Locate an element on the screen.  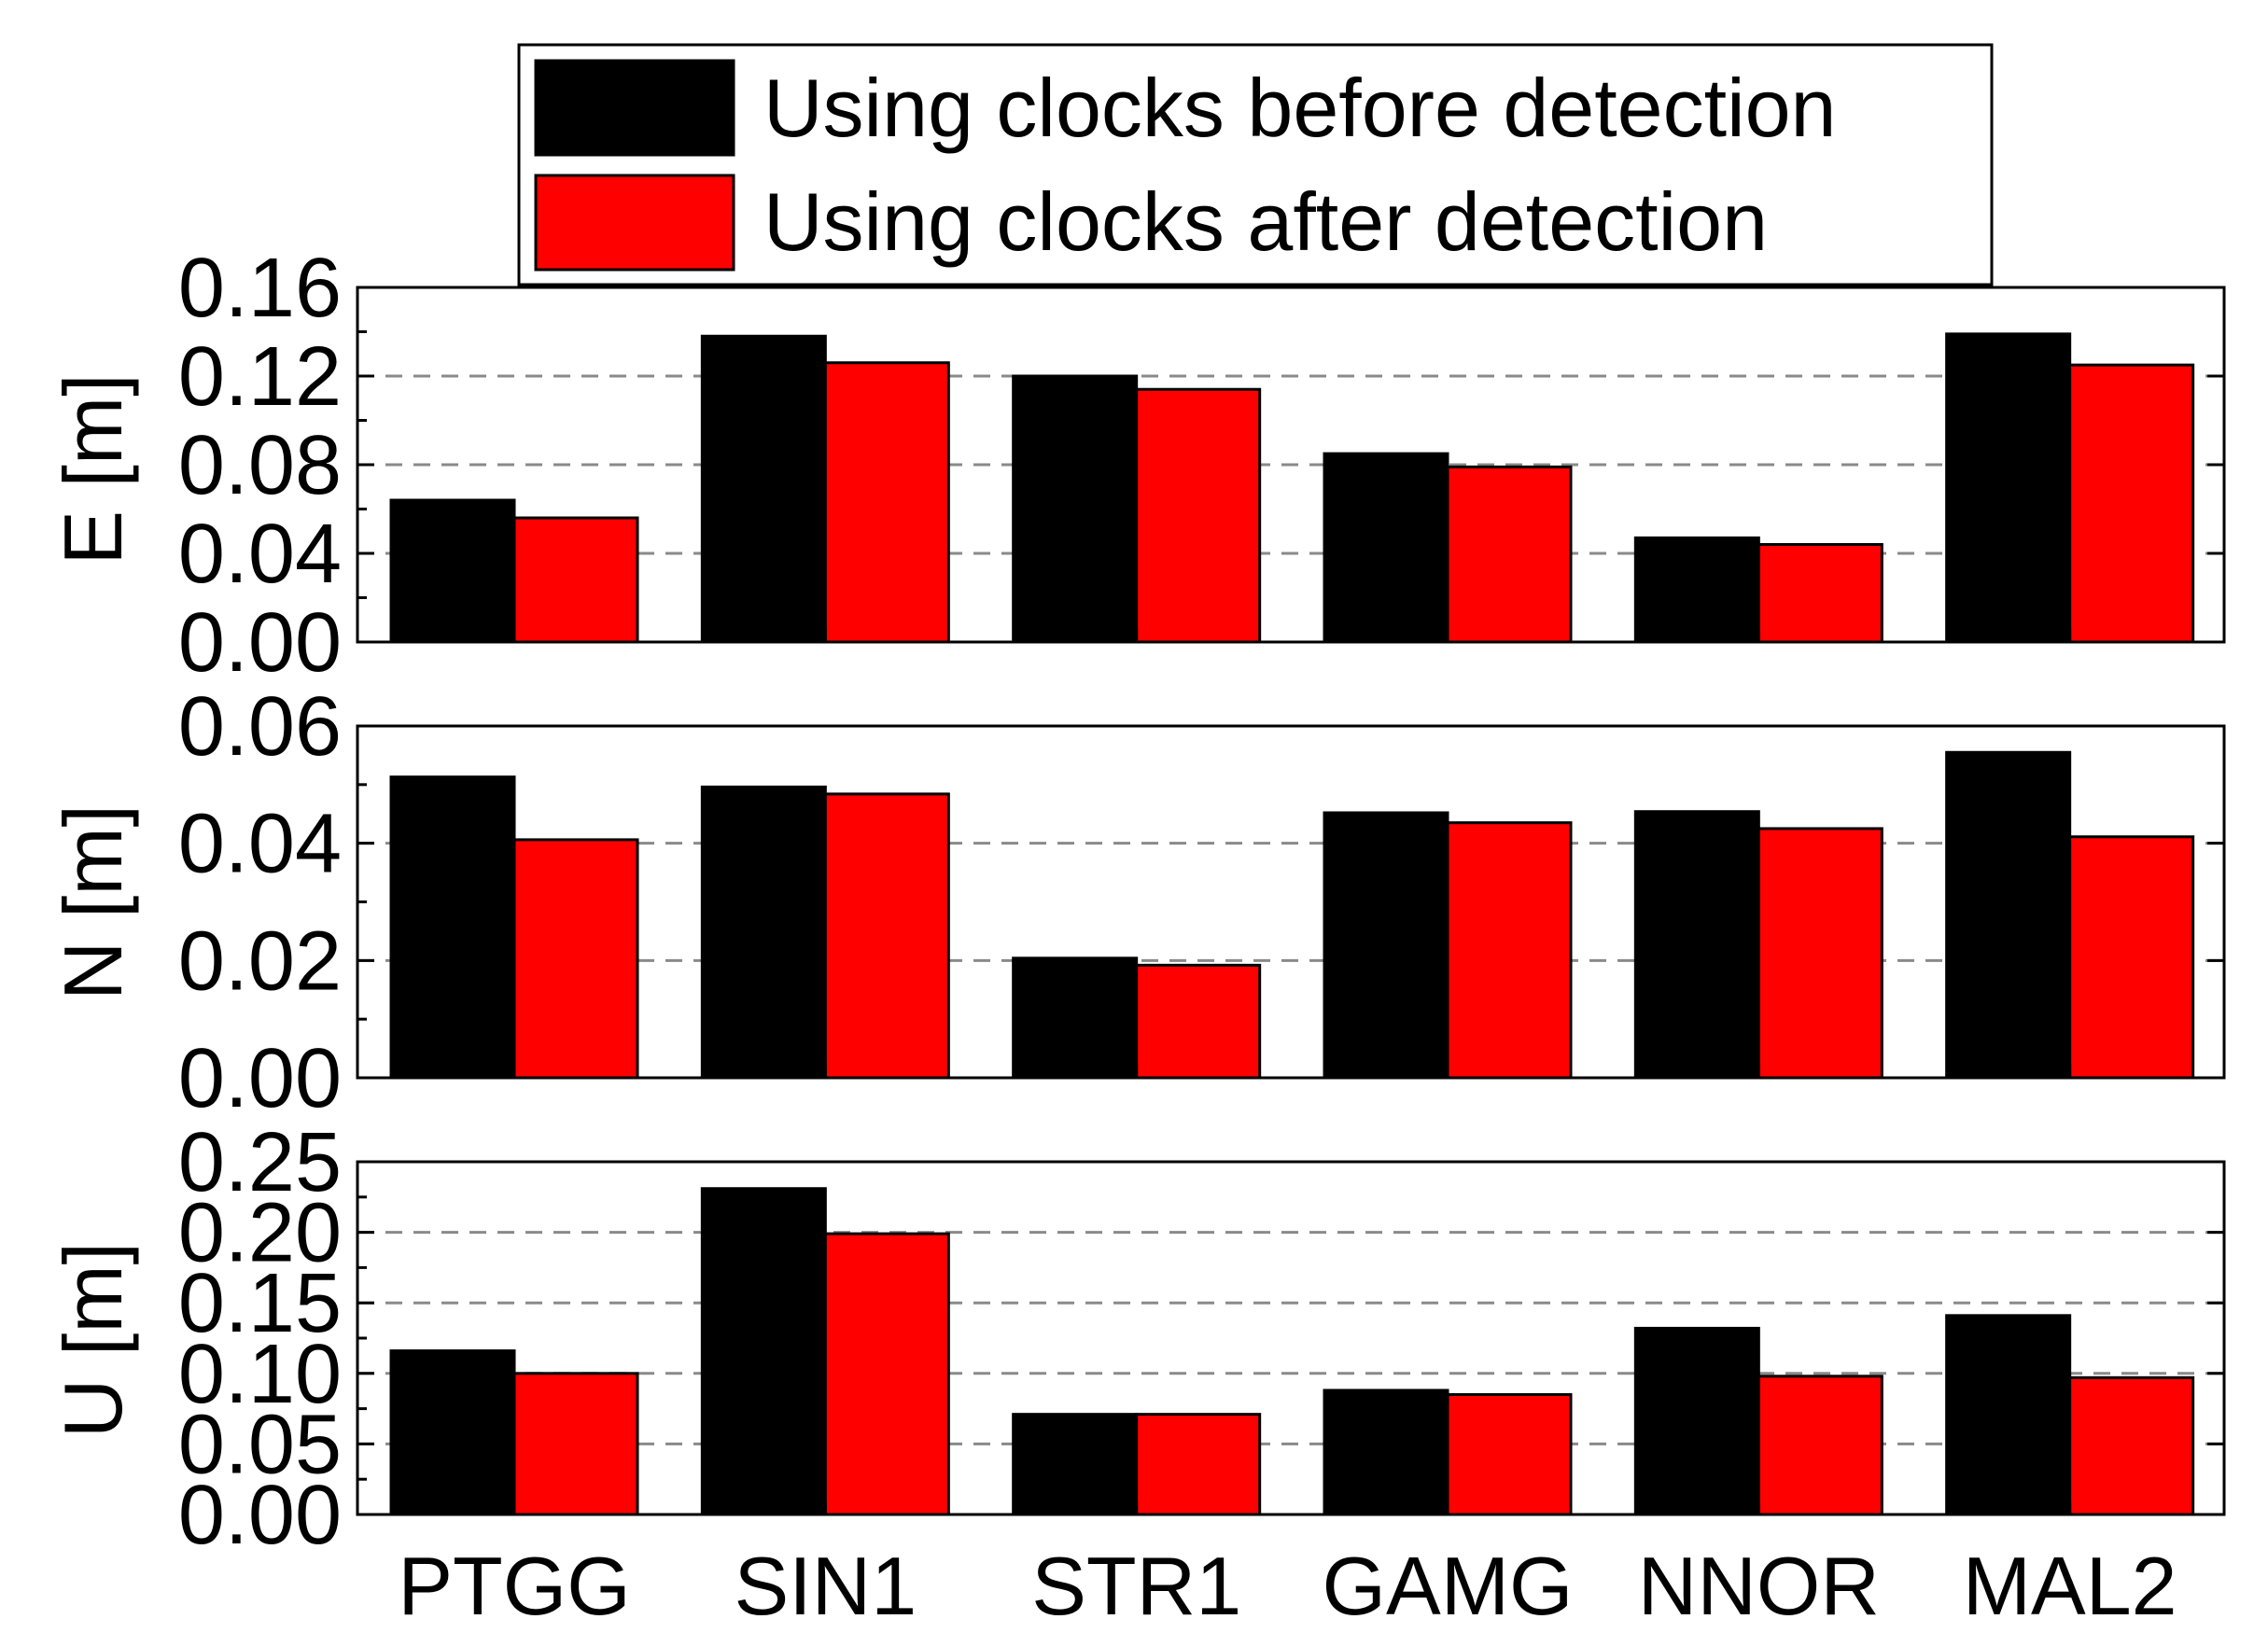
y-tick-label: 0.15 is located at coordinates (260, 1303).